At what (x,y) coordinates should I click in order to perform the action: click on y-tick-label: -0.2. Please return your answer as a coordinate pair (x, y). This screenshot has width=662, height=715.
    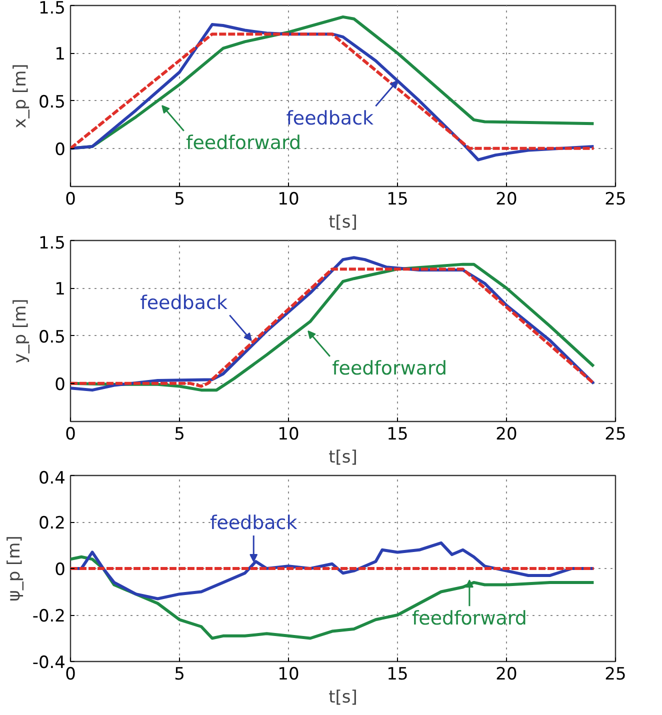
    Looking at the image, I should click on (49, 616).